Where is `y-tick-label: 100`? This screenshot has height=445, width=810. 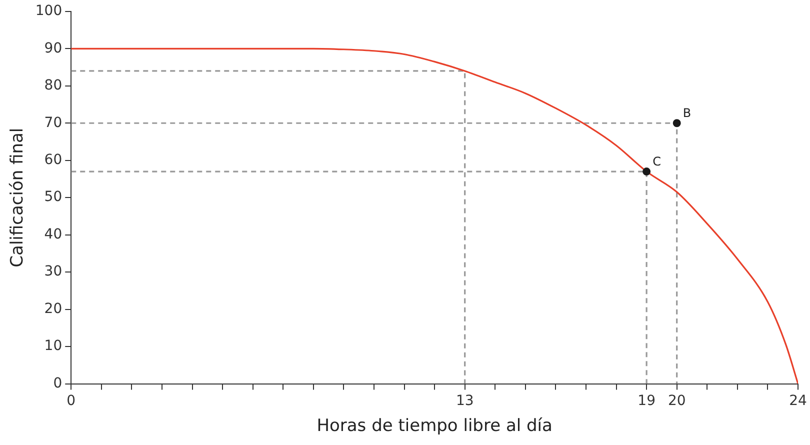 y-tick-label: 100 is located at coordinates (48, 11).